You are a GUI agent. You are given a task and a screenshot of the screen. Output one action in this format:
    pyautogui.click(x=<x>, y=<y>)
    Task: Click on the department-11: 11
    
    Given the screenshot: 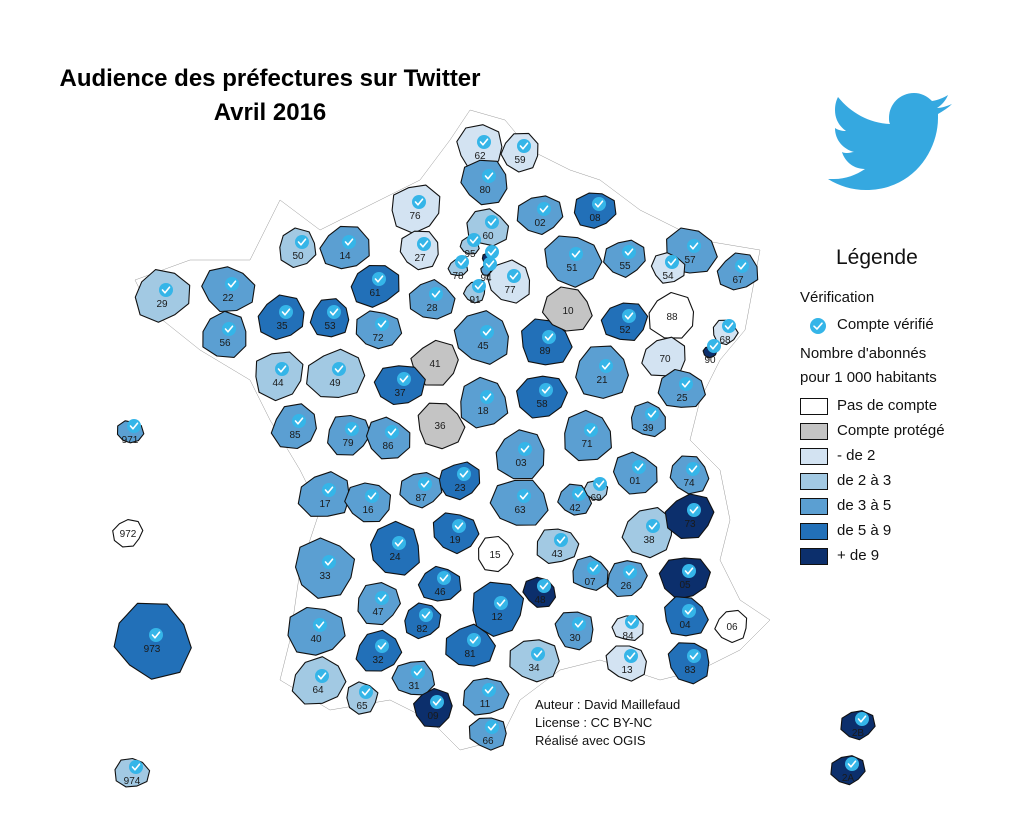 What is the action you would take?
    pyautogui.click(x=486, y=696)
    